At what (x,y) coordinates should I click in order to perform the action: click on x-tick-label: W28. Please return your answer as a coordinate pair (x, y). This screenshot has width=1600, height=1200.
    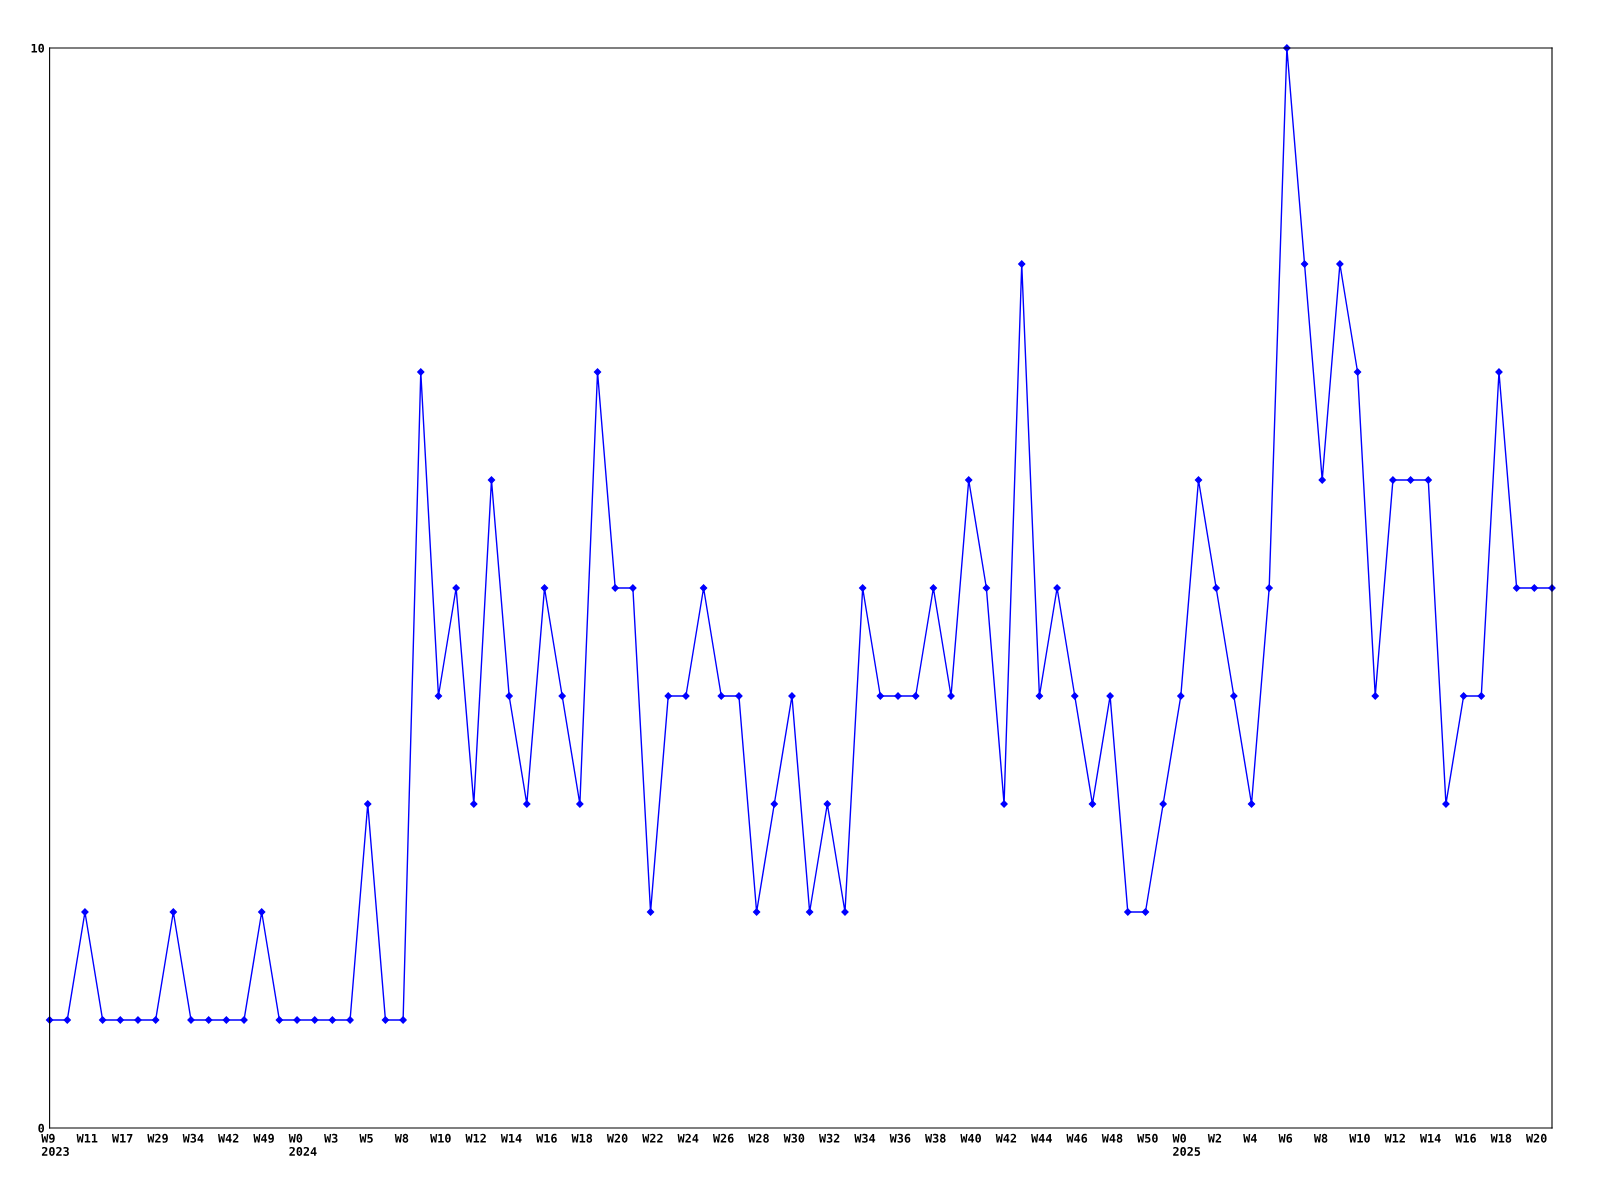
    Looking at the image, I should click on (758, 1138).